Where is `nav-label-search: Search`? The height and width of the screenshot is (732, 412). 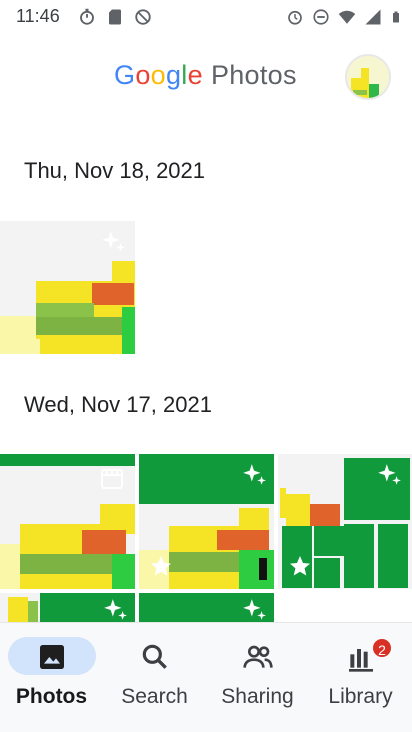 nav-label-search: Search is located at coordinates (154, 697).